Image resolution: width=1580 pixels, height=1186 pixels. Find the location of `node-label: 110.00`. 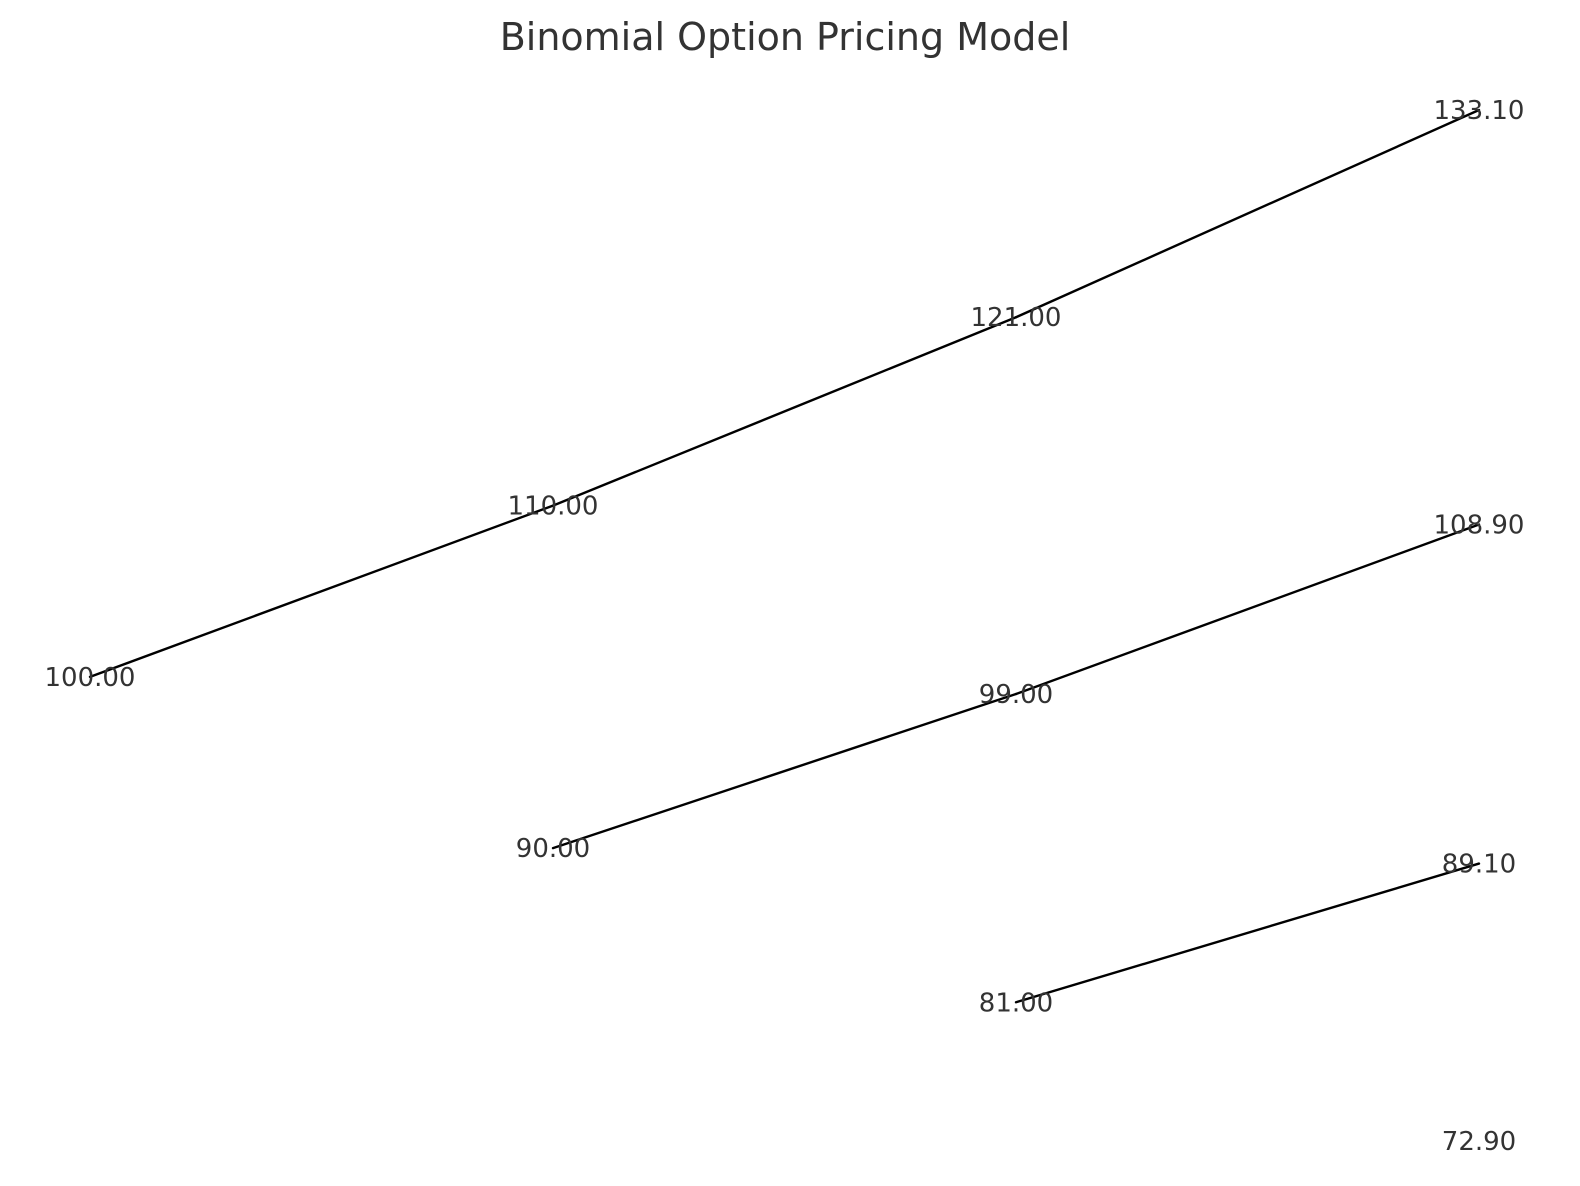

node-label: 110.00 is located at coordinates (553, 507).